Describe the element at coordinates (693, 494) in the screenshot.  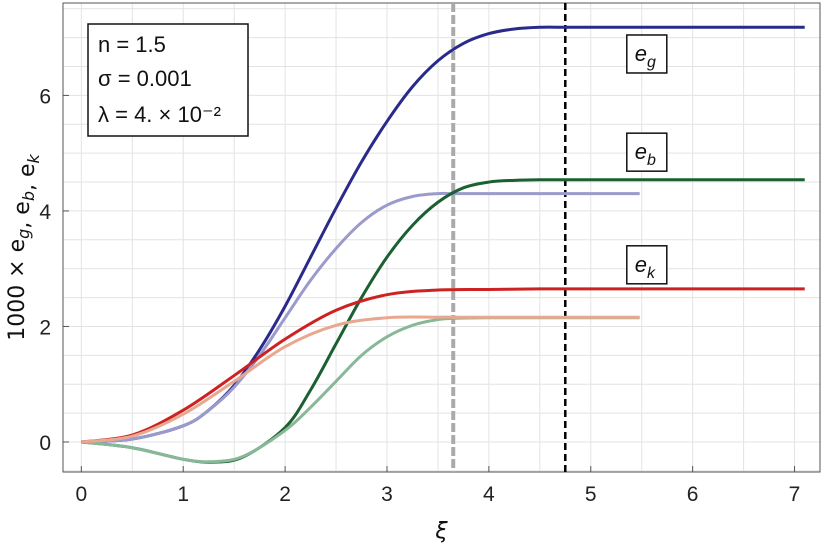
I see `x-tick-label: 6` at that location.